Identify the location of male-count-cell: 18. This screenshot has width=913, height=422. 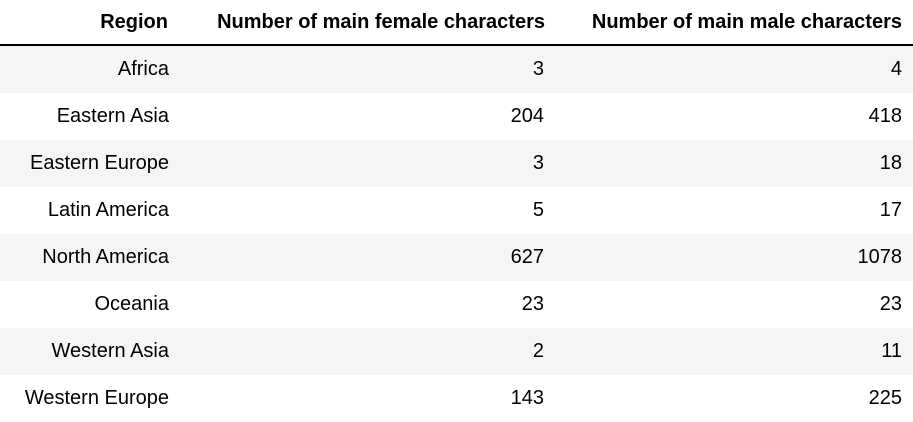
(890, 163).